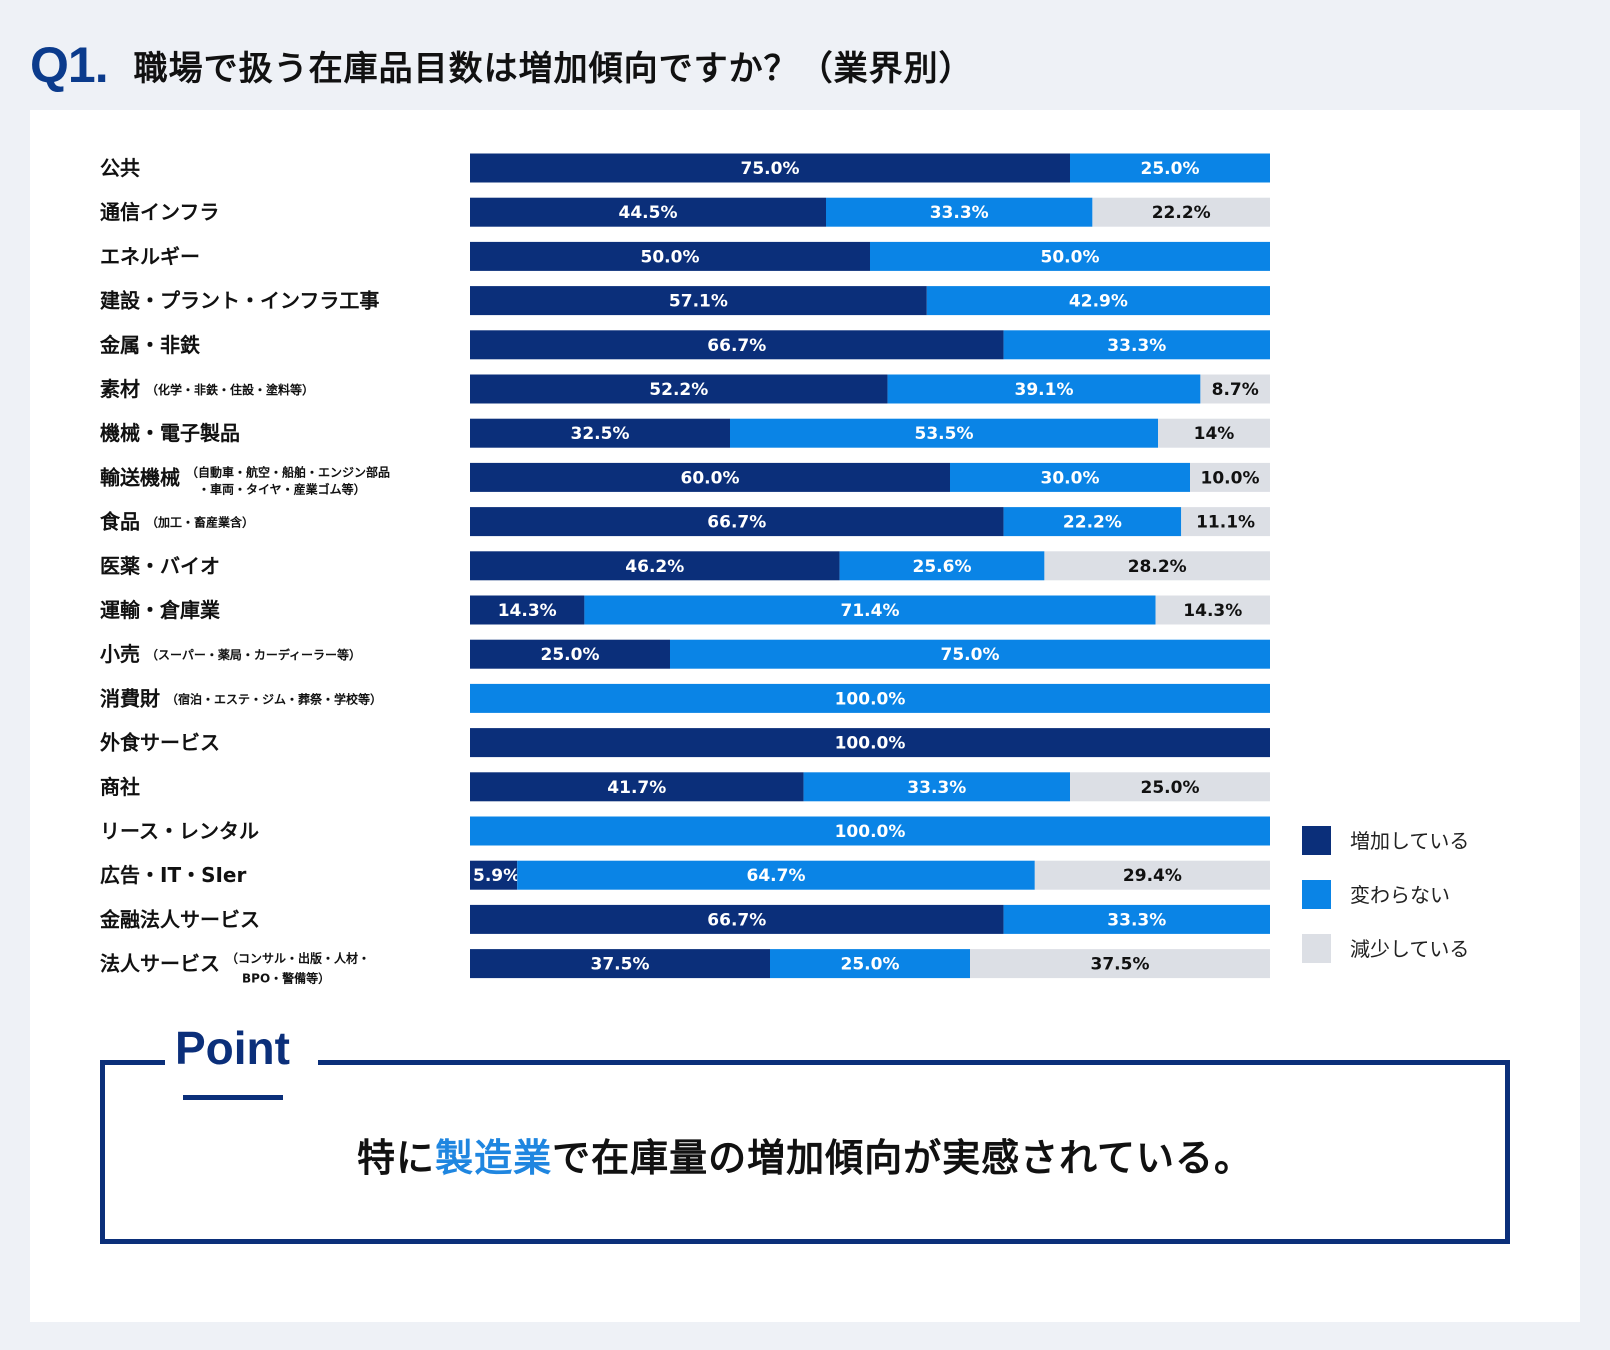  Describe the element at coordinates (149, 345) in the screenshot. I see `category-label: 金属・非鉄` at that location.